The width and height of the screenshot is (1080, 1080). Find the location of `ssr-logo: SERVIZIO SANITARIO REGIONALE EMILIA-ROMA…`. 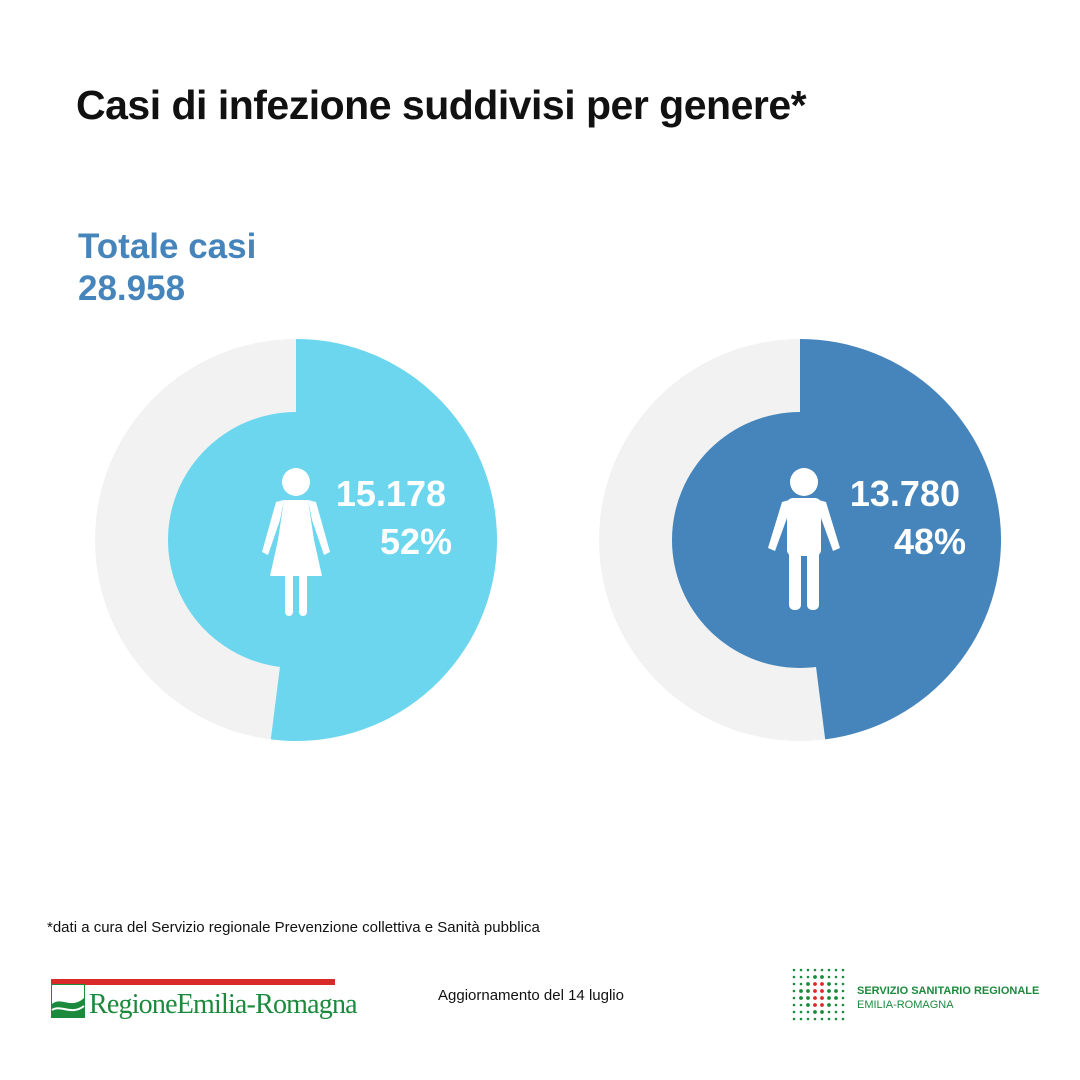

ssr-logo: SERVIZIO SANITARIO REGIONALE EMILIA-ROMA… is located at coordinates (920, 996).